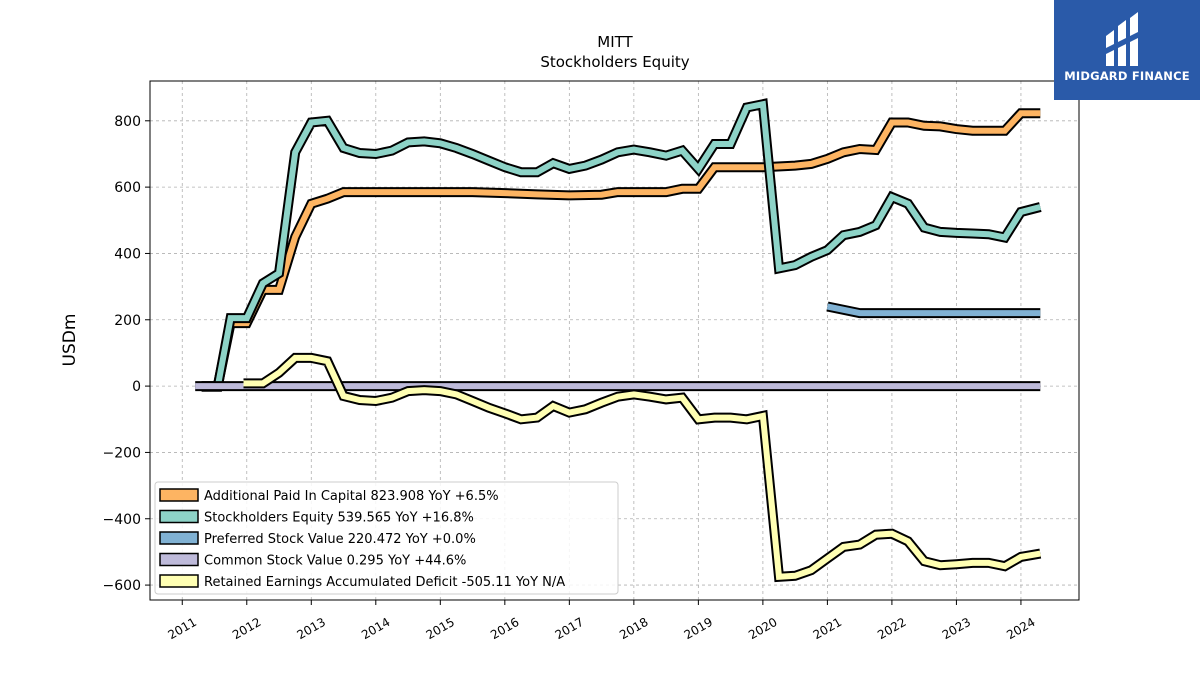 This screenshot has height=675, width=1200. What do you see at coordinates (504, 628) in the screenshot?
I see `x-tick-label: 2016` at bounding box center [504, 628].